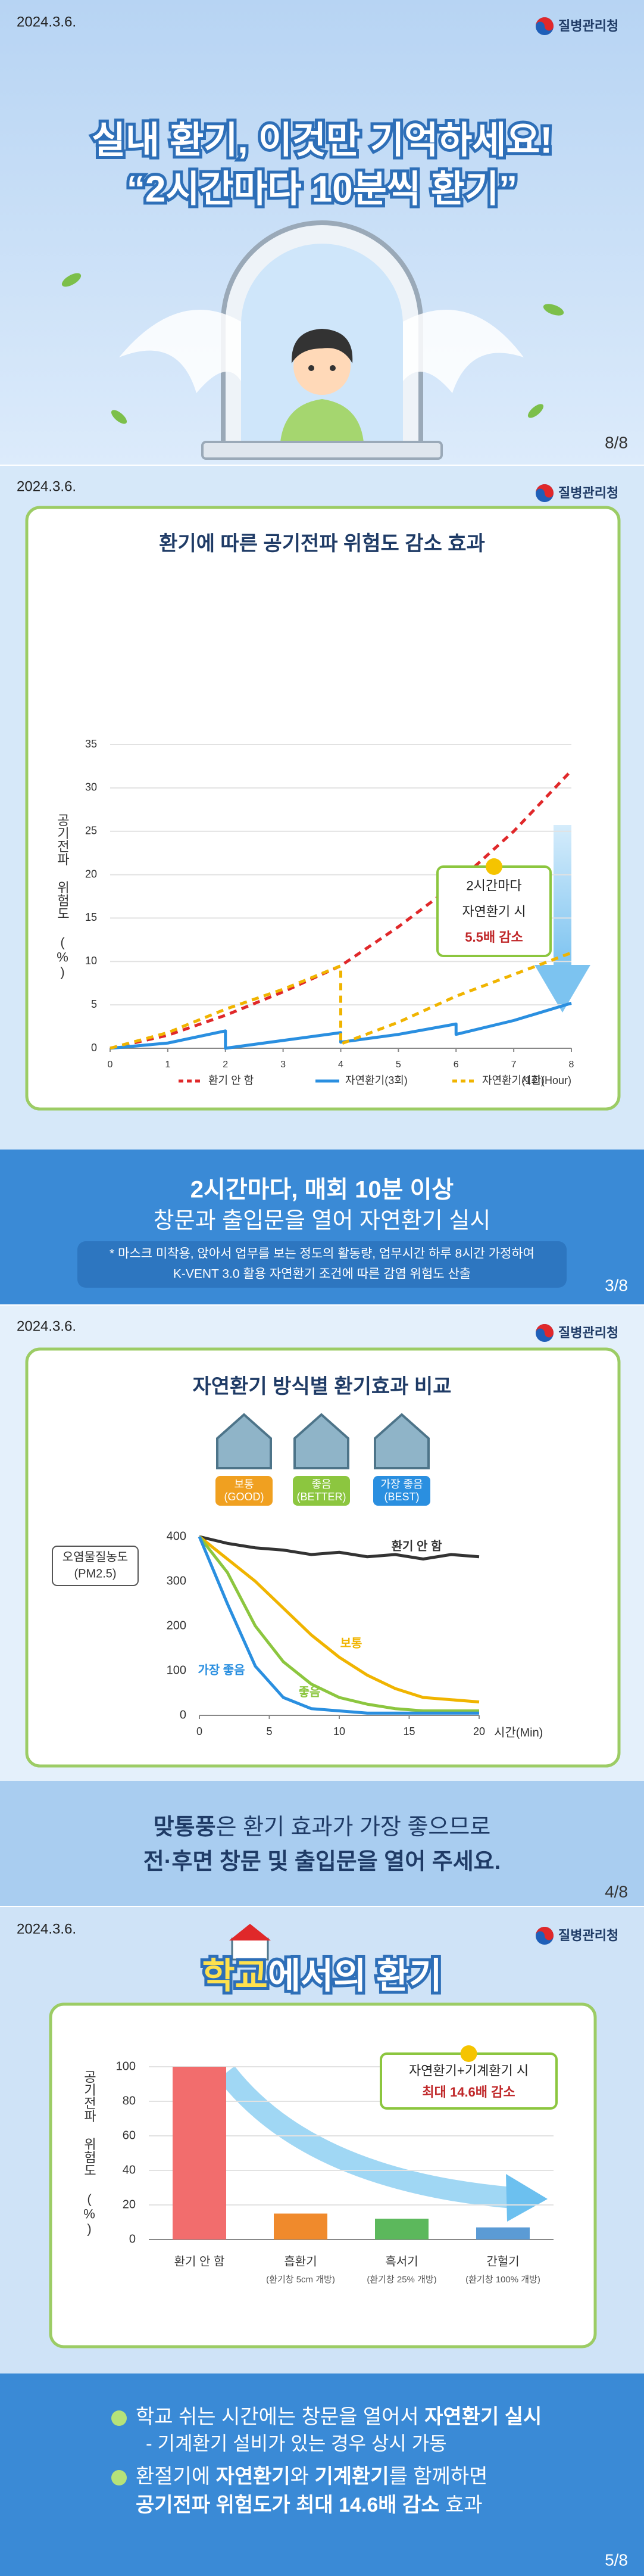 The width and height of the screenshot is (644, 2576). I want to click on x-tick-label: 4, so click(340, 1065).